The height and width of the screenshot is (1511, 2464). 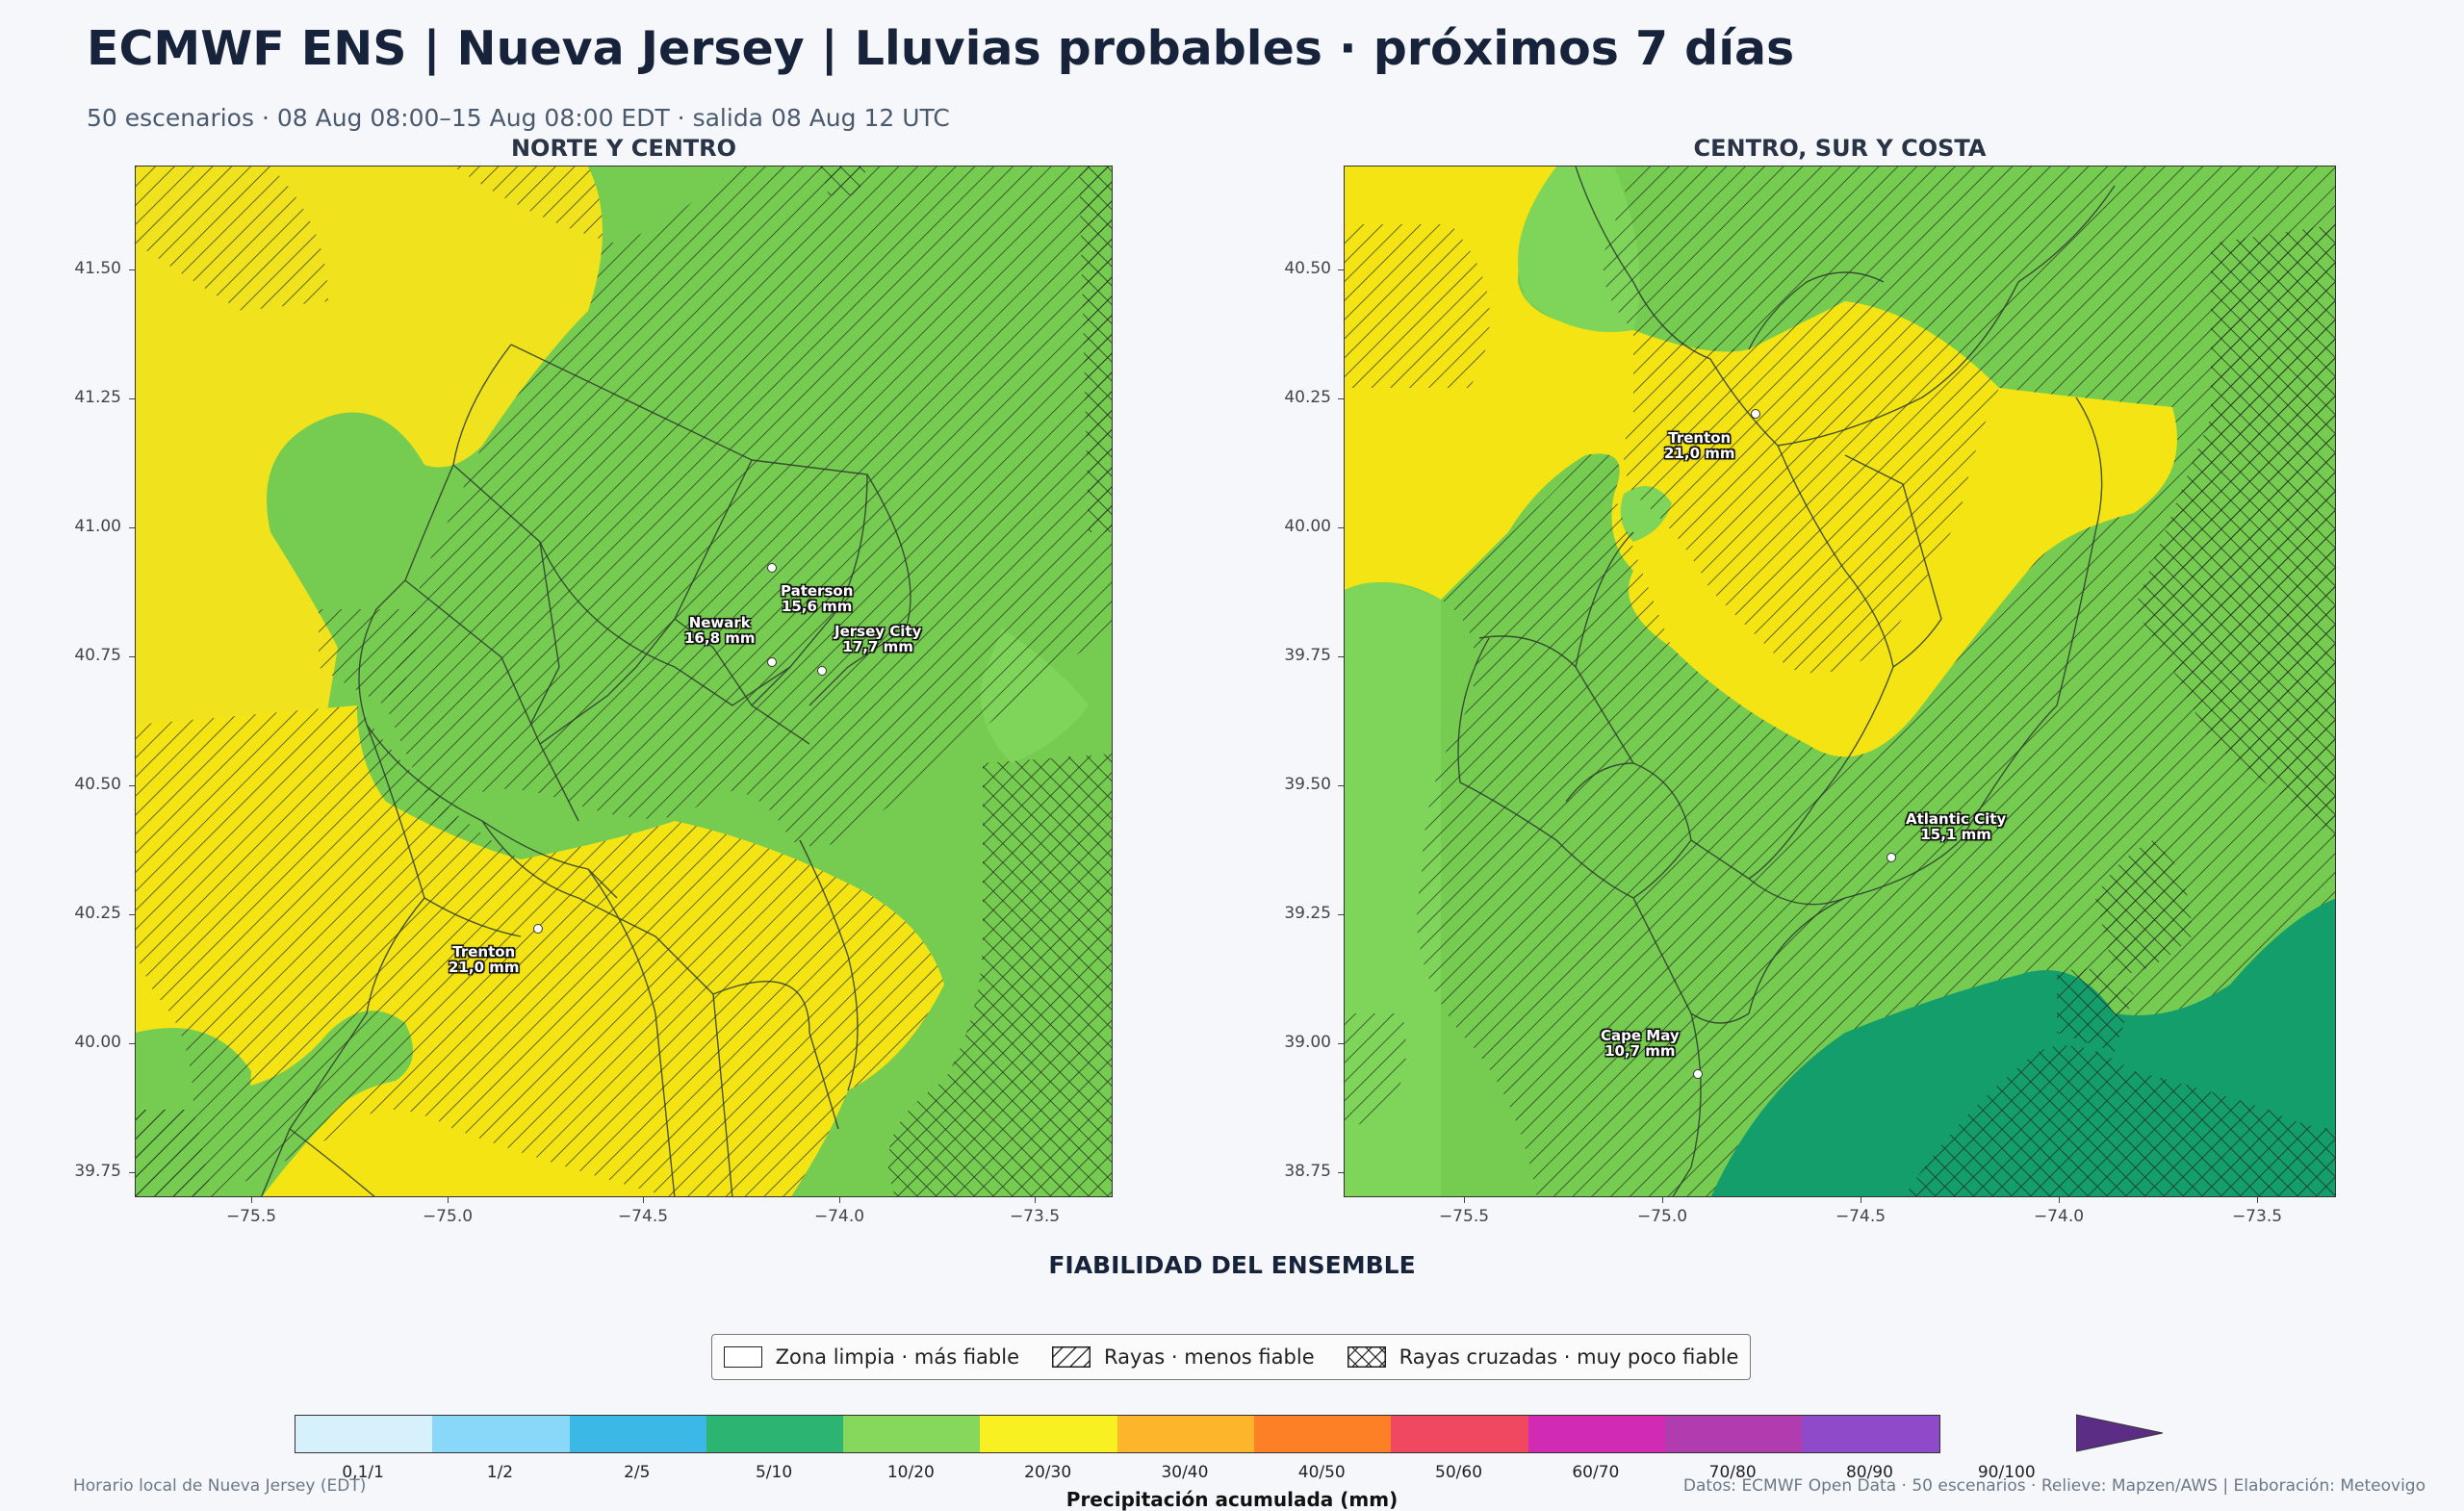 I want to click on clean-swatch-icon, so click(x=742, y=1357).